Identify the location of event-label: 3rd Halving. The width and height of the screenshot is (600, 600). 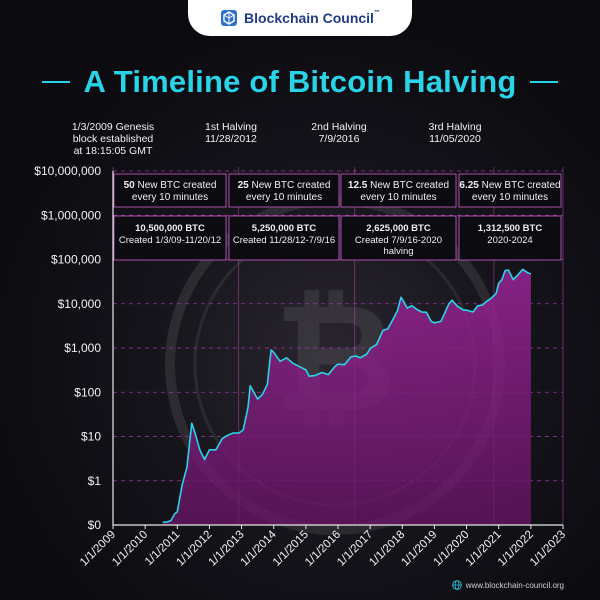
(455, 127).